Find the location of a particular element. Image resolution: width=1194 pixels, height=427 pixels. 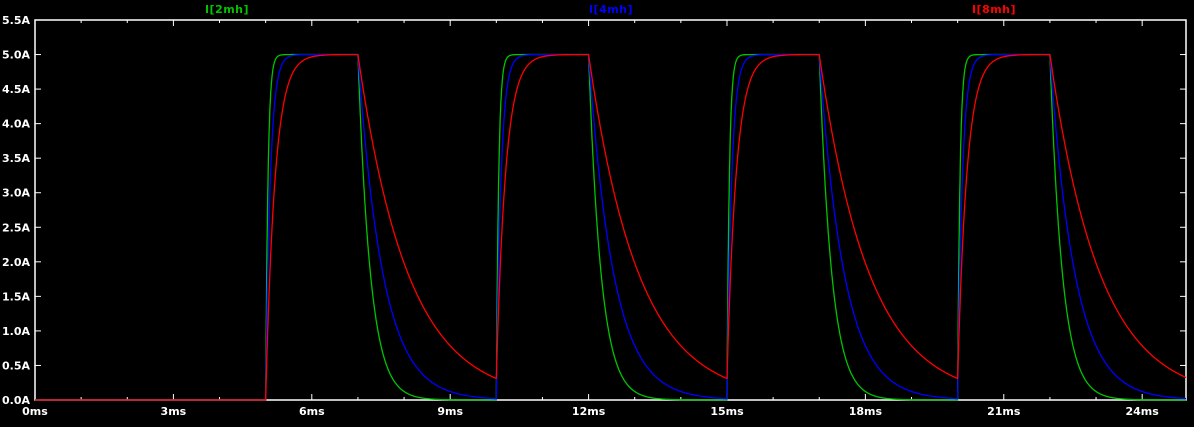

y-tick-label: 5.5A is located at coordinates (16, 20).